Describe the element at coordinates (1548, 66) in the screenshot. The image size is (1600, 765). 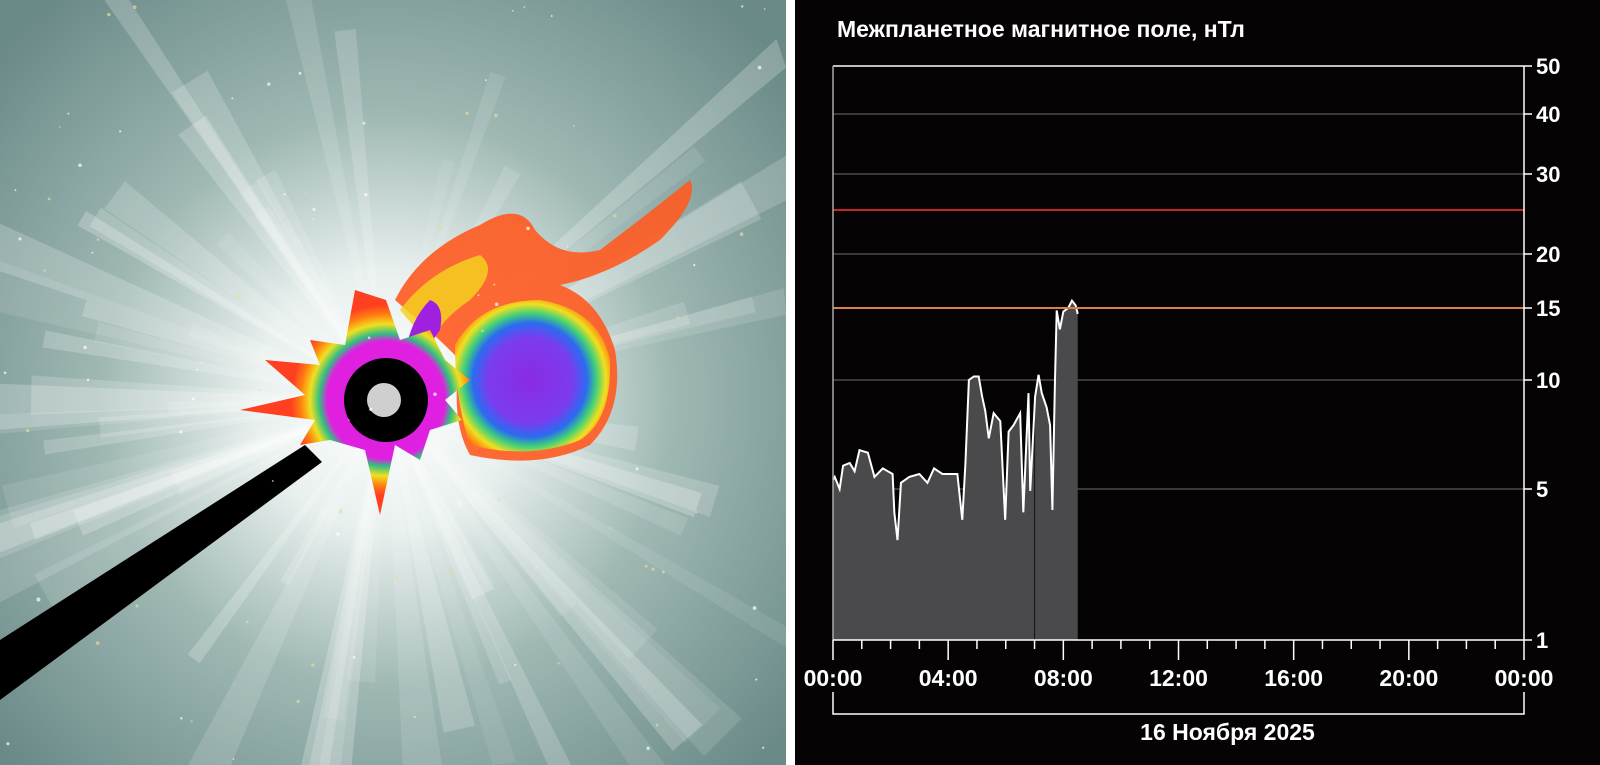
I see `y-tick-label: 50` at that location.